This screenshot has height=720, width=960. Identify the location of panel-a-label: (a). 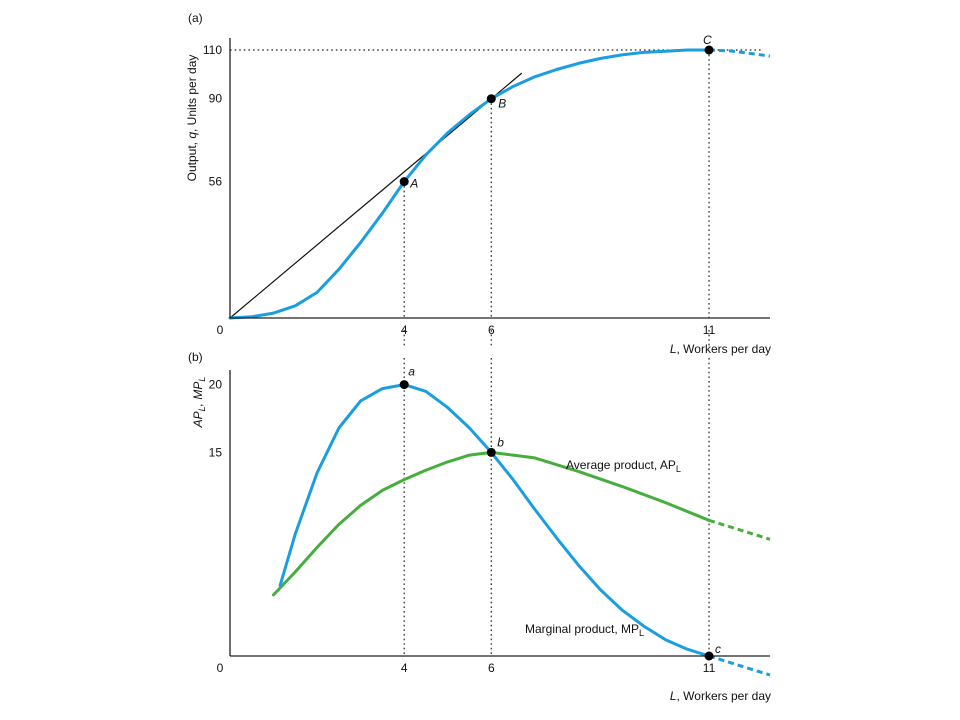
(195, 18).